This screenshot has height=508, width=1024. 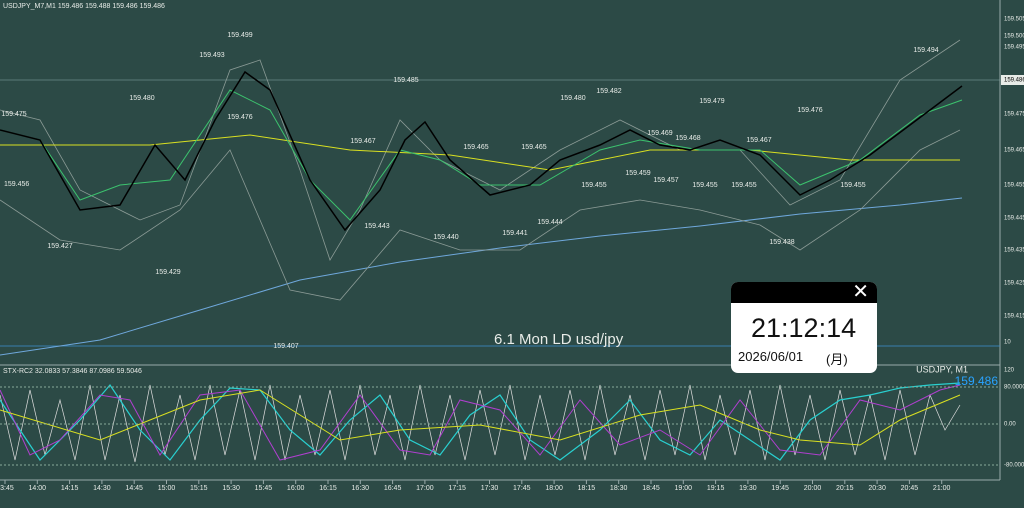 What do you see at coordinates (977, 381) in the screenshot?
I see `indicator-price: 159.486` at bounding box center [977, 381].